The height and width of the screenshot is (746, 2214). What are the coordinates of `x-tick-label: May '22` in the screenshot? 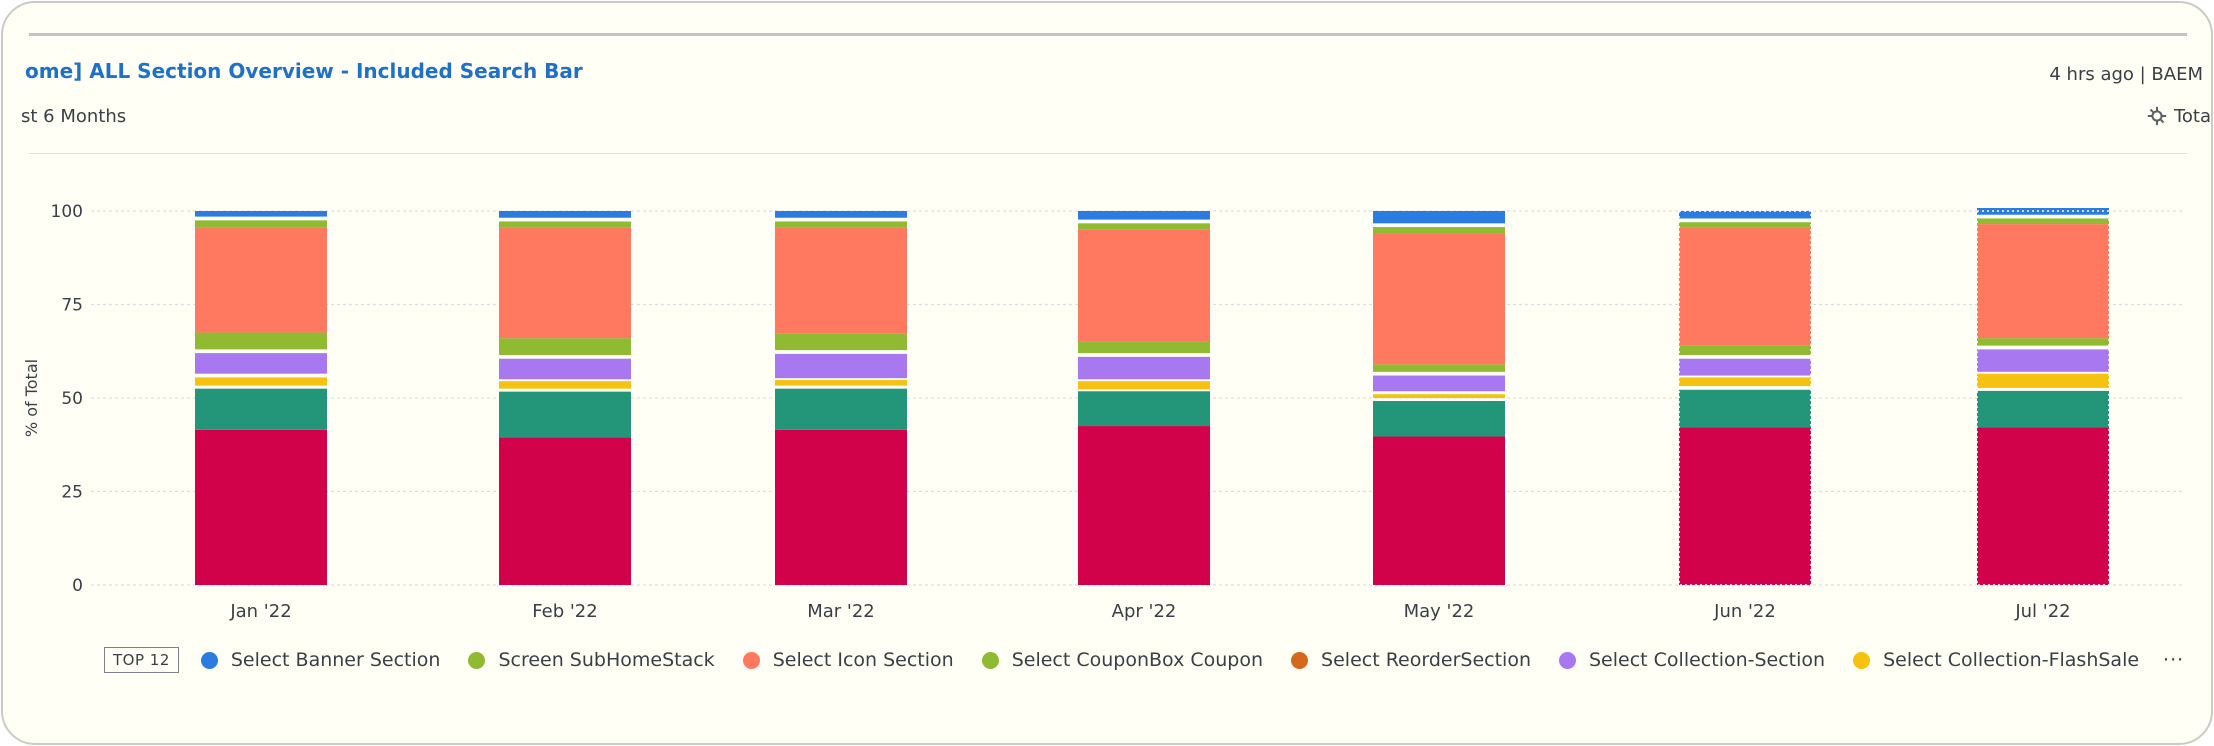 It's located at (1439, 611).